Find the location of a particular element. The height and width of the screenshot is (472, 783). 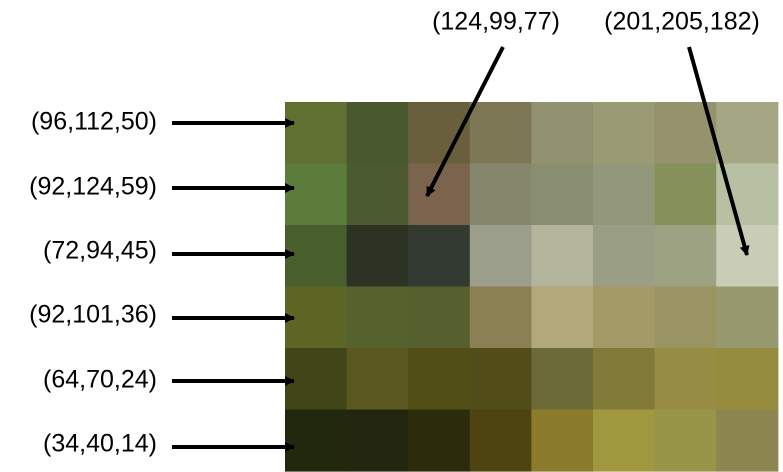

pixel-cell-r6-c1 is located at coordinates (316, 440).